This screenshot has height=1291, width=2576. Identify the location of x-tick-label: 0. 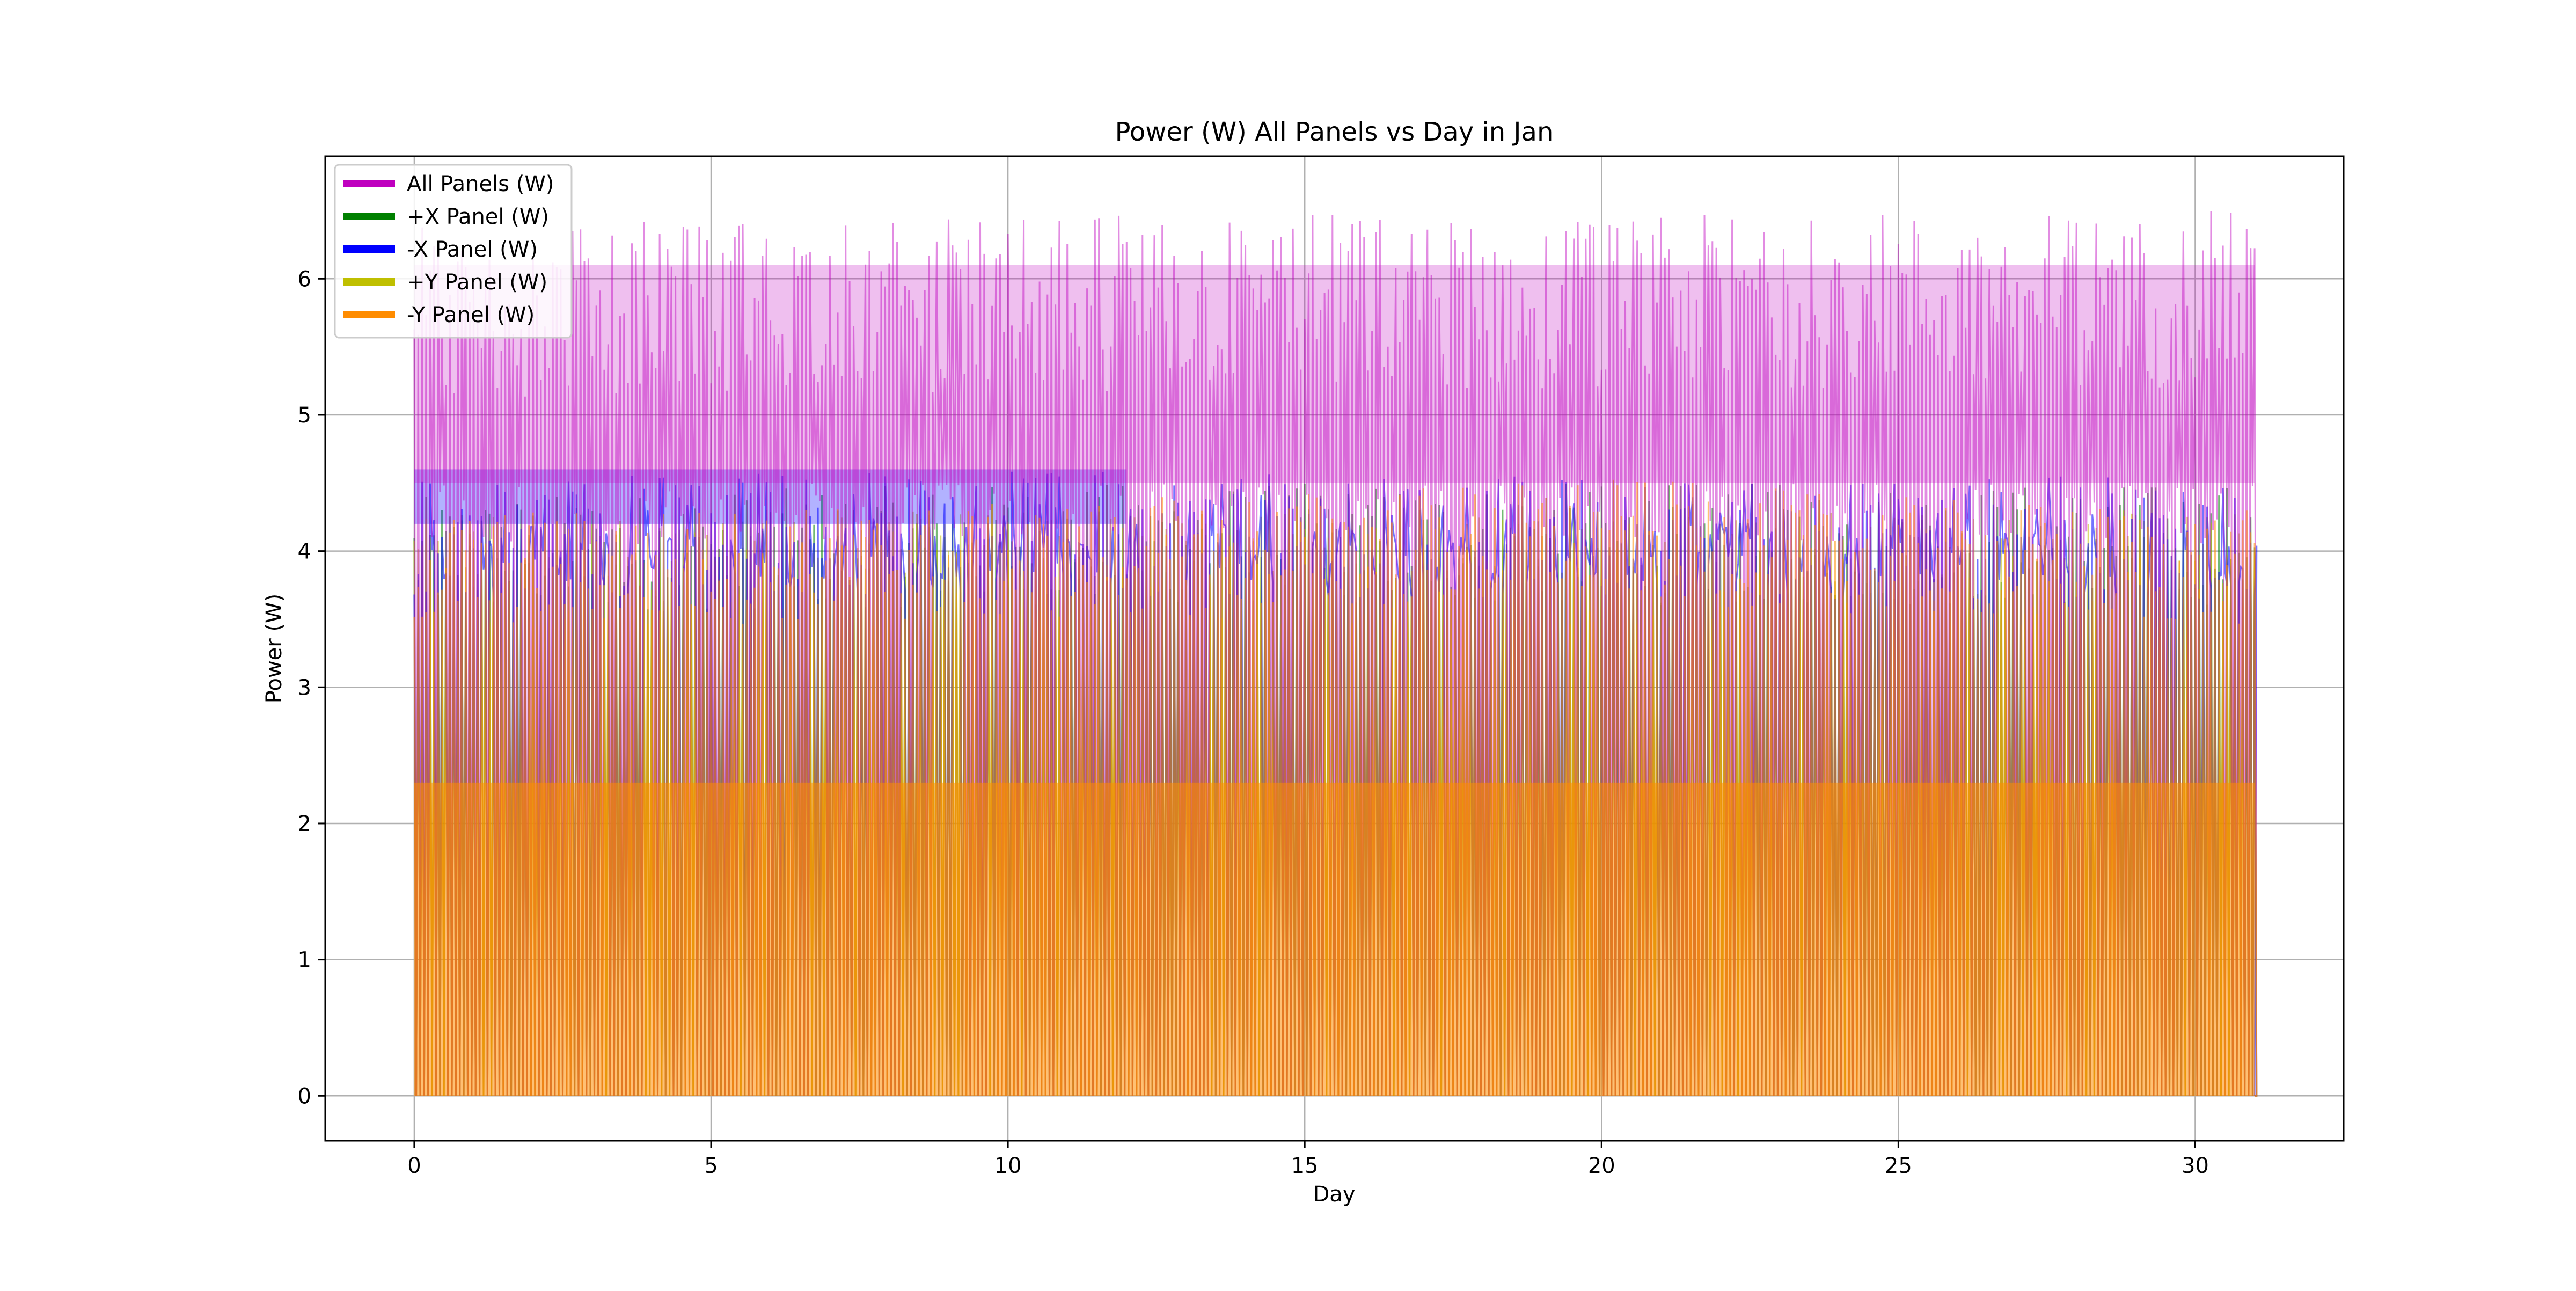
(414, 1166).